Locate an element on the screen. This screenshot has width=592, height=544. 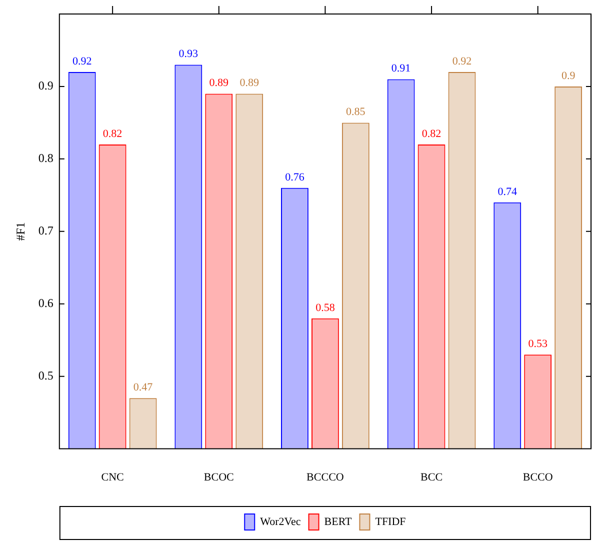
data-label: 0.91 is located at coordinates (401, 68).